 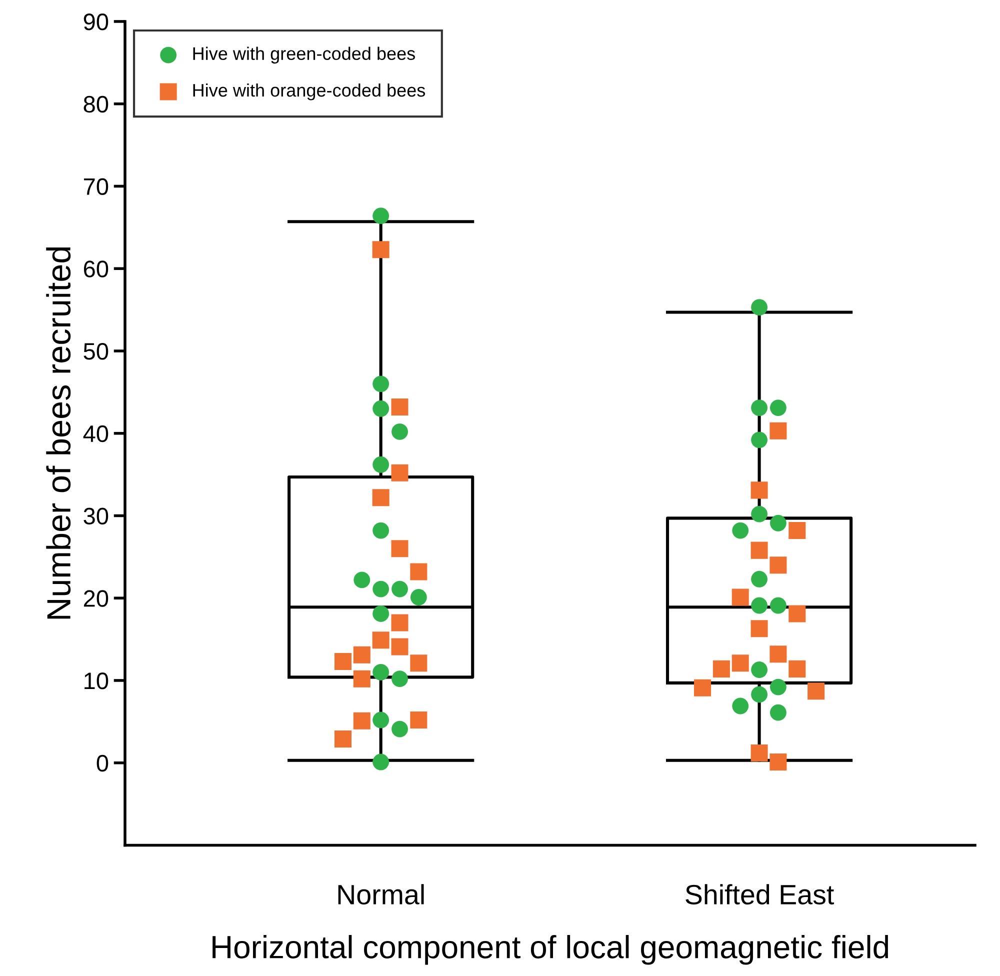 I want to click on y-tick-label: 10, so click(x=96, y=681).